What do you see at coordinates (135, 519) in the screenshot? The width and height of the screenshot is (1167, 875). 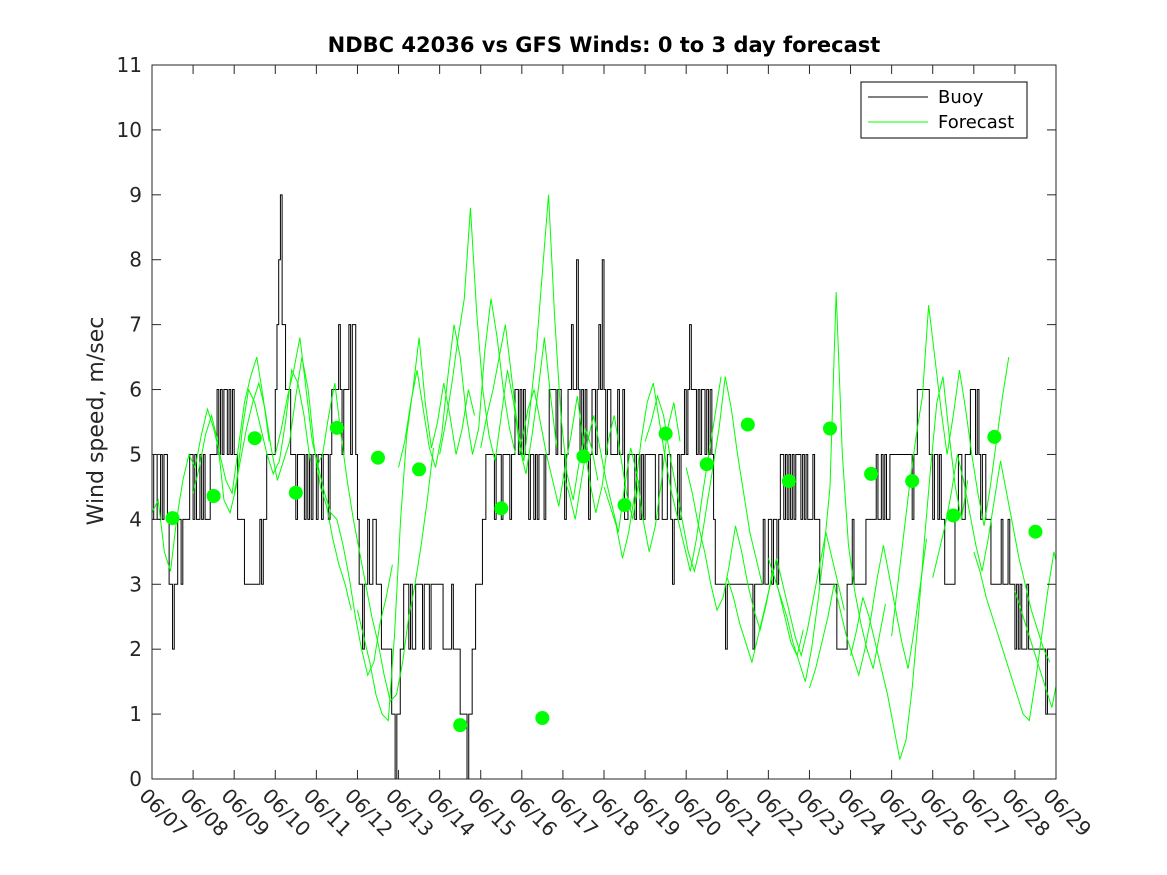 I see `y-tick-label: 4` at bounding box center [135, 519].